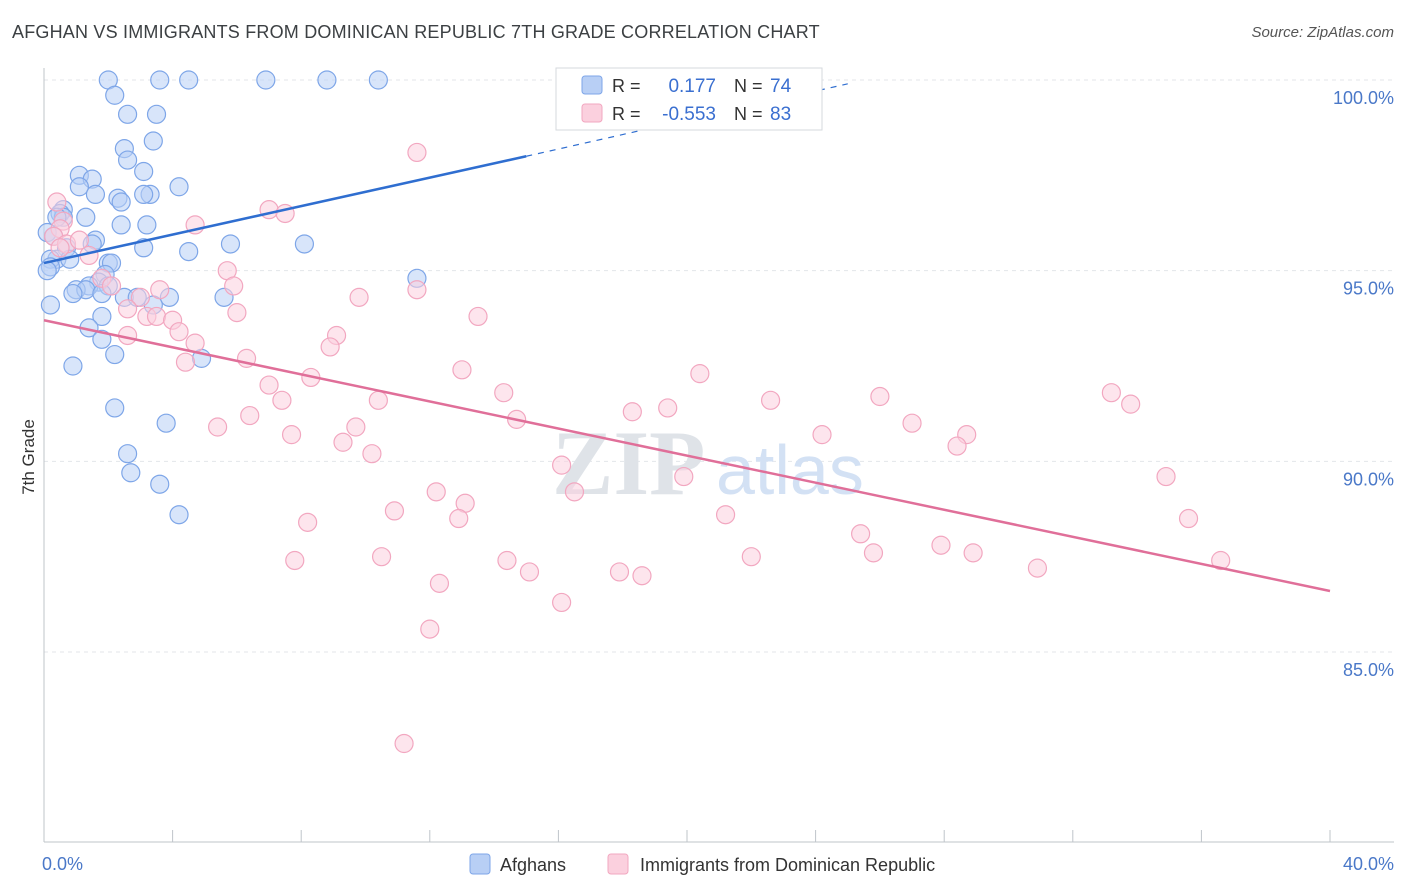  What do you see at coordinates (689, 99) in the screenshot?
I see `stats-legend-box: R = 0.177 N = 74 R = -0.553 N = 83` at bounding box center [689, 99].